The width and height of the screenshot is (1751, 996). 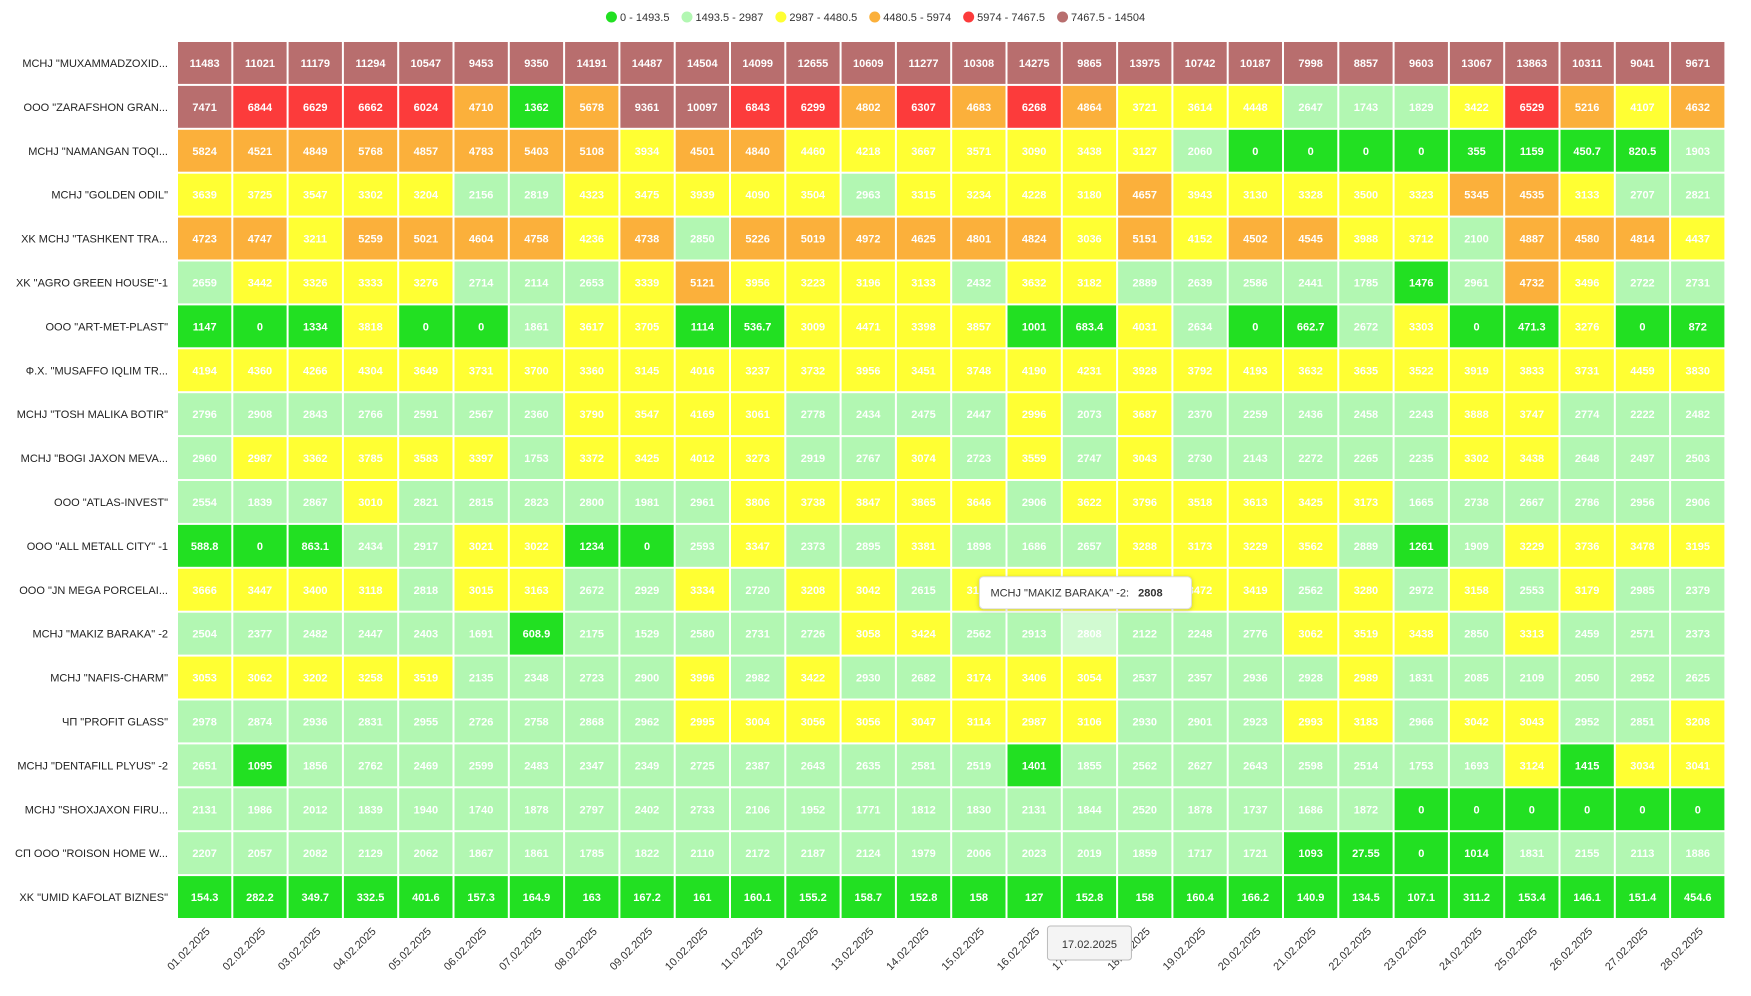 I want to click on heatmap-cell: 3034, so click(x=1642, y=765).